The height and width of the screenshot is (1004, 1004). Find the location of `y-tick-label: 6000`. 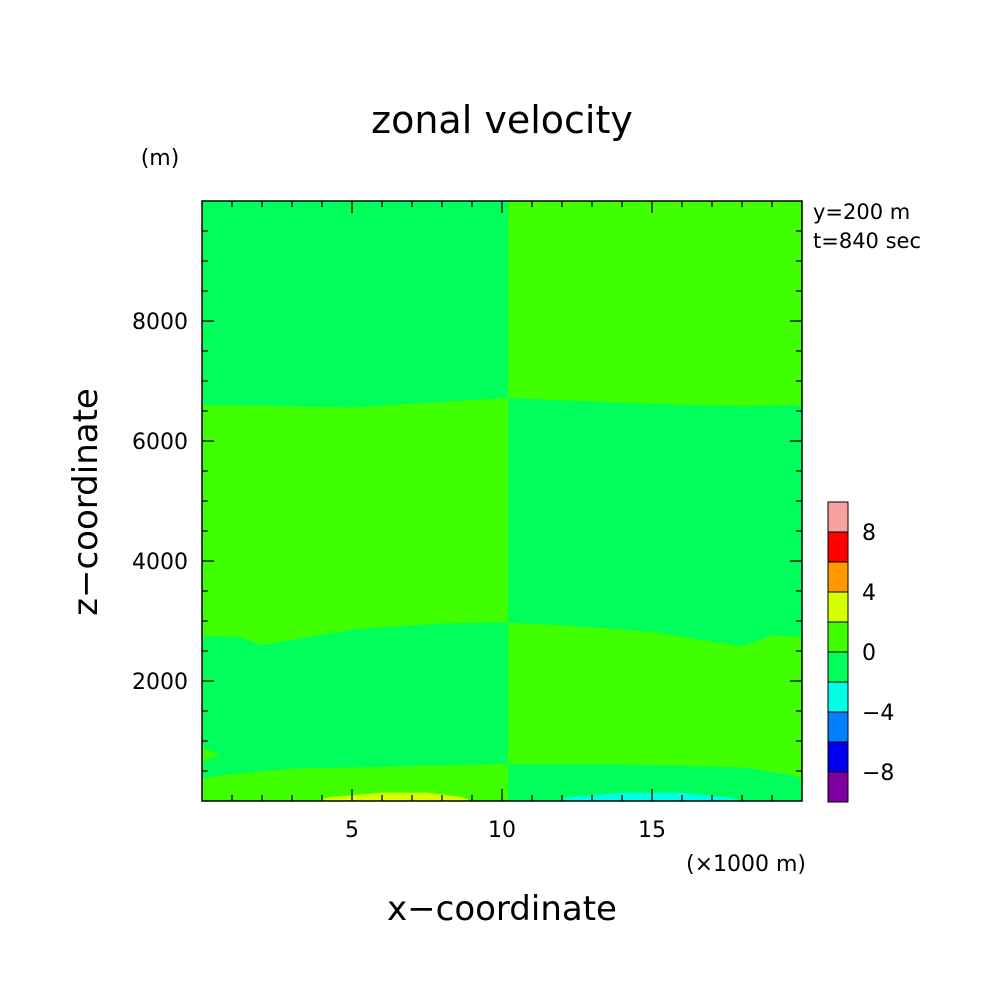

y-tick-label: 6000 is located at coordinates (160, 442).